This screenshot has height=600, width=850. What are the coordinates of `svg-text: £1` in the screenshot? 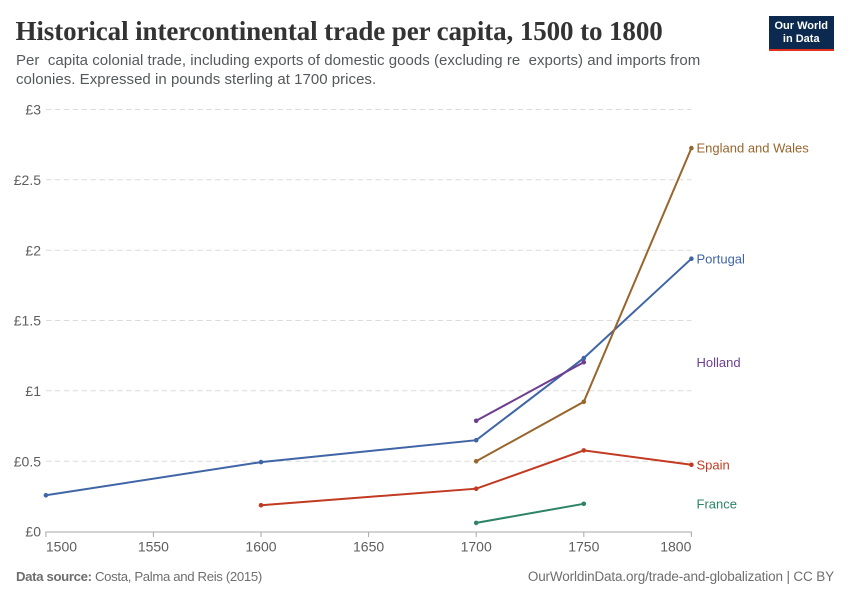 It's located at (33, 391).